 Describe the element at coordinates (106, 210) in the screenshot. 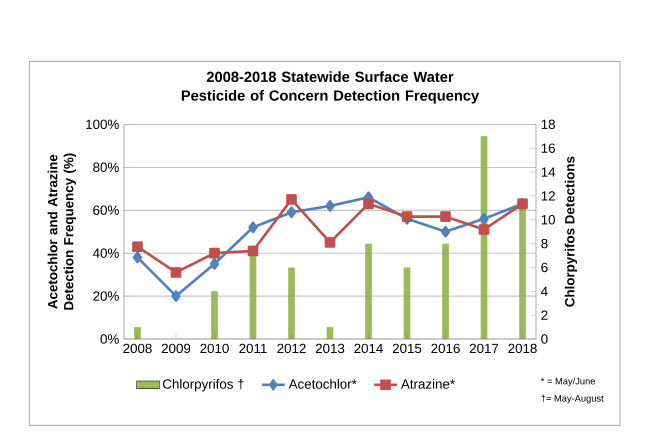

I see `y-tick-label: 60%` at that location.